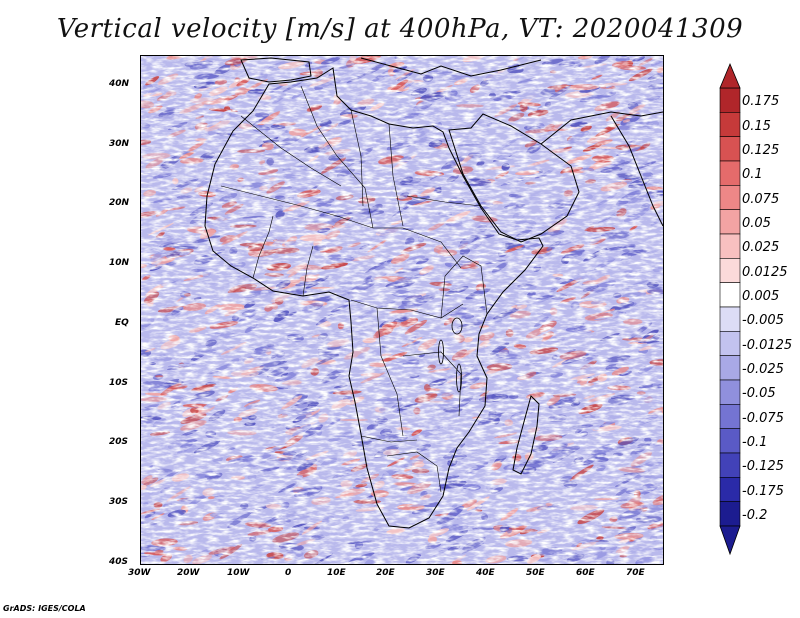 The image size is (800, 618). What do you see at coordinates (451, 67) in the screenshot?
I see `europe-coast` at bounding box center [451, 67].